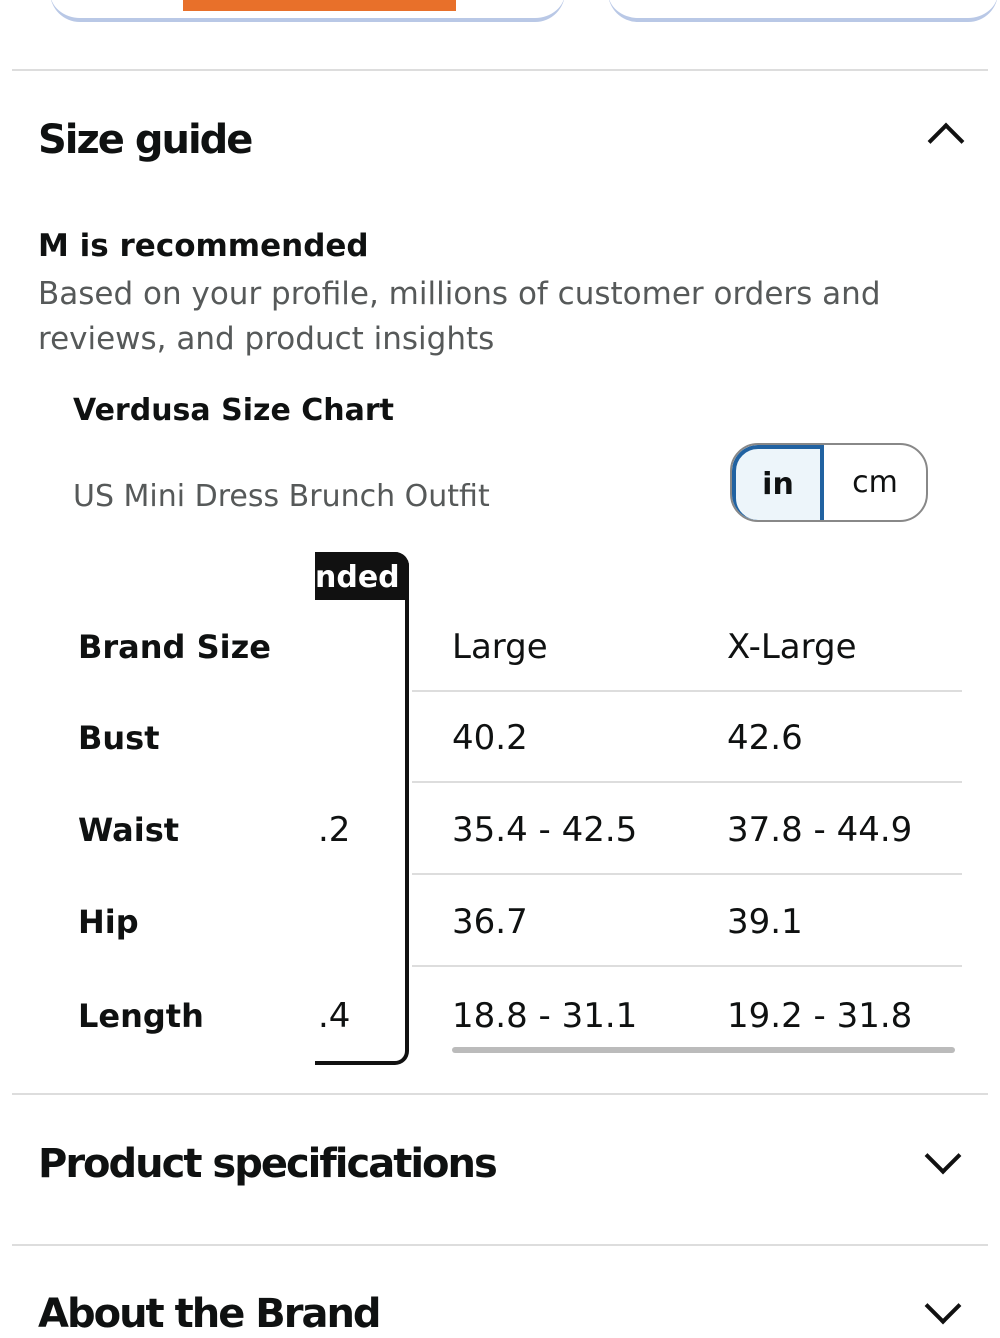 The height and width of the screenshot is (1338, 1000). What do you see at coordinates (334, 1016) in the screenshot?
I see `recommended-cell: .4` at bounding box center [334, 1016].